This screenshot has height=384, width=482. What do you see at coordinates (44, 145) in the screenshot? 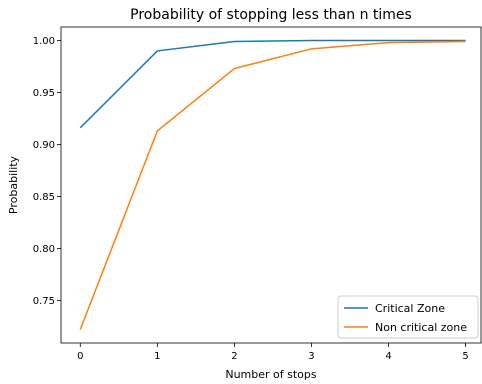
I see `y-tick-label: 0.90` at bounding box center [44, 145].